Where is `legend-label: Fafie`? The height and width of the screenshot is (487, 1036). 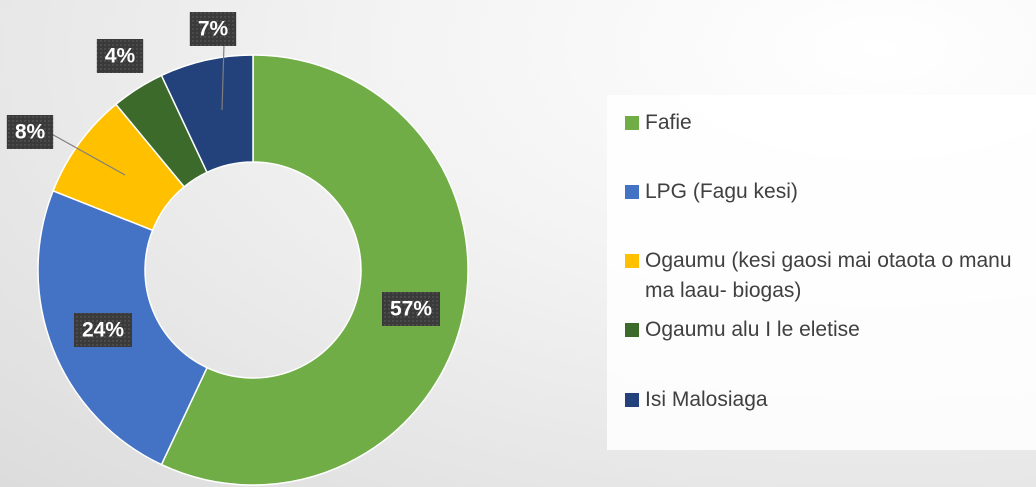 legend-label: Fafie is located at coordinates (668, 122).